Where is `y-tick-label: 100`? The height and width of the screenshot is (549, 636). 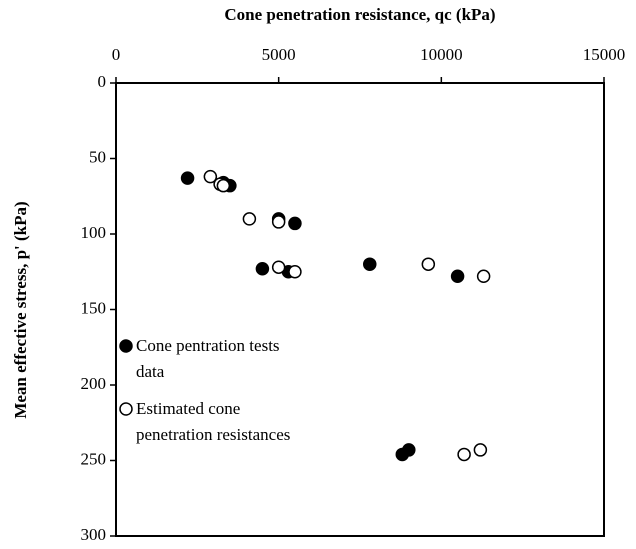 y-tick-label: 100 is located at coordinates (94, 232).